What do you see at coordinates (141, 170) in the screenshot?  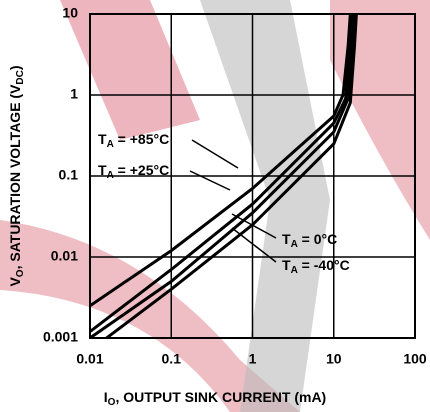 I see `label-part: = +25°C` at bounding box center [141, 170].